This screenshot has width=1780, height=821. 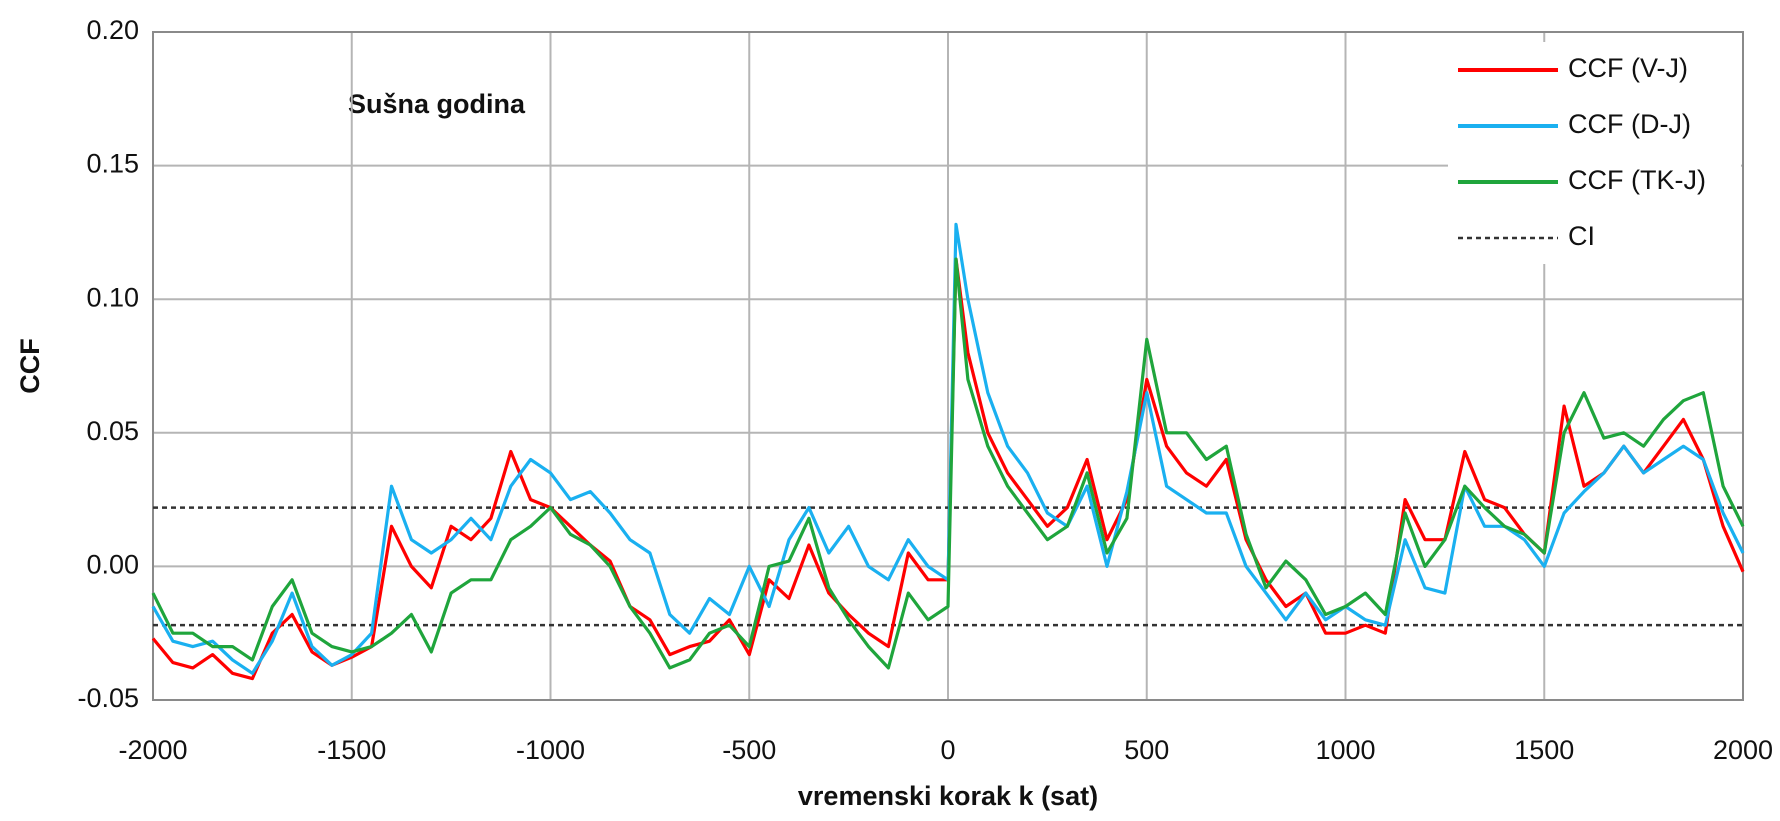 What do you see at coordinates (1637, 180) in the screenshot?
I see `legend-label: CCF (TK-J)` at bounding box center [1637, 180].